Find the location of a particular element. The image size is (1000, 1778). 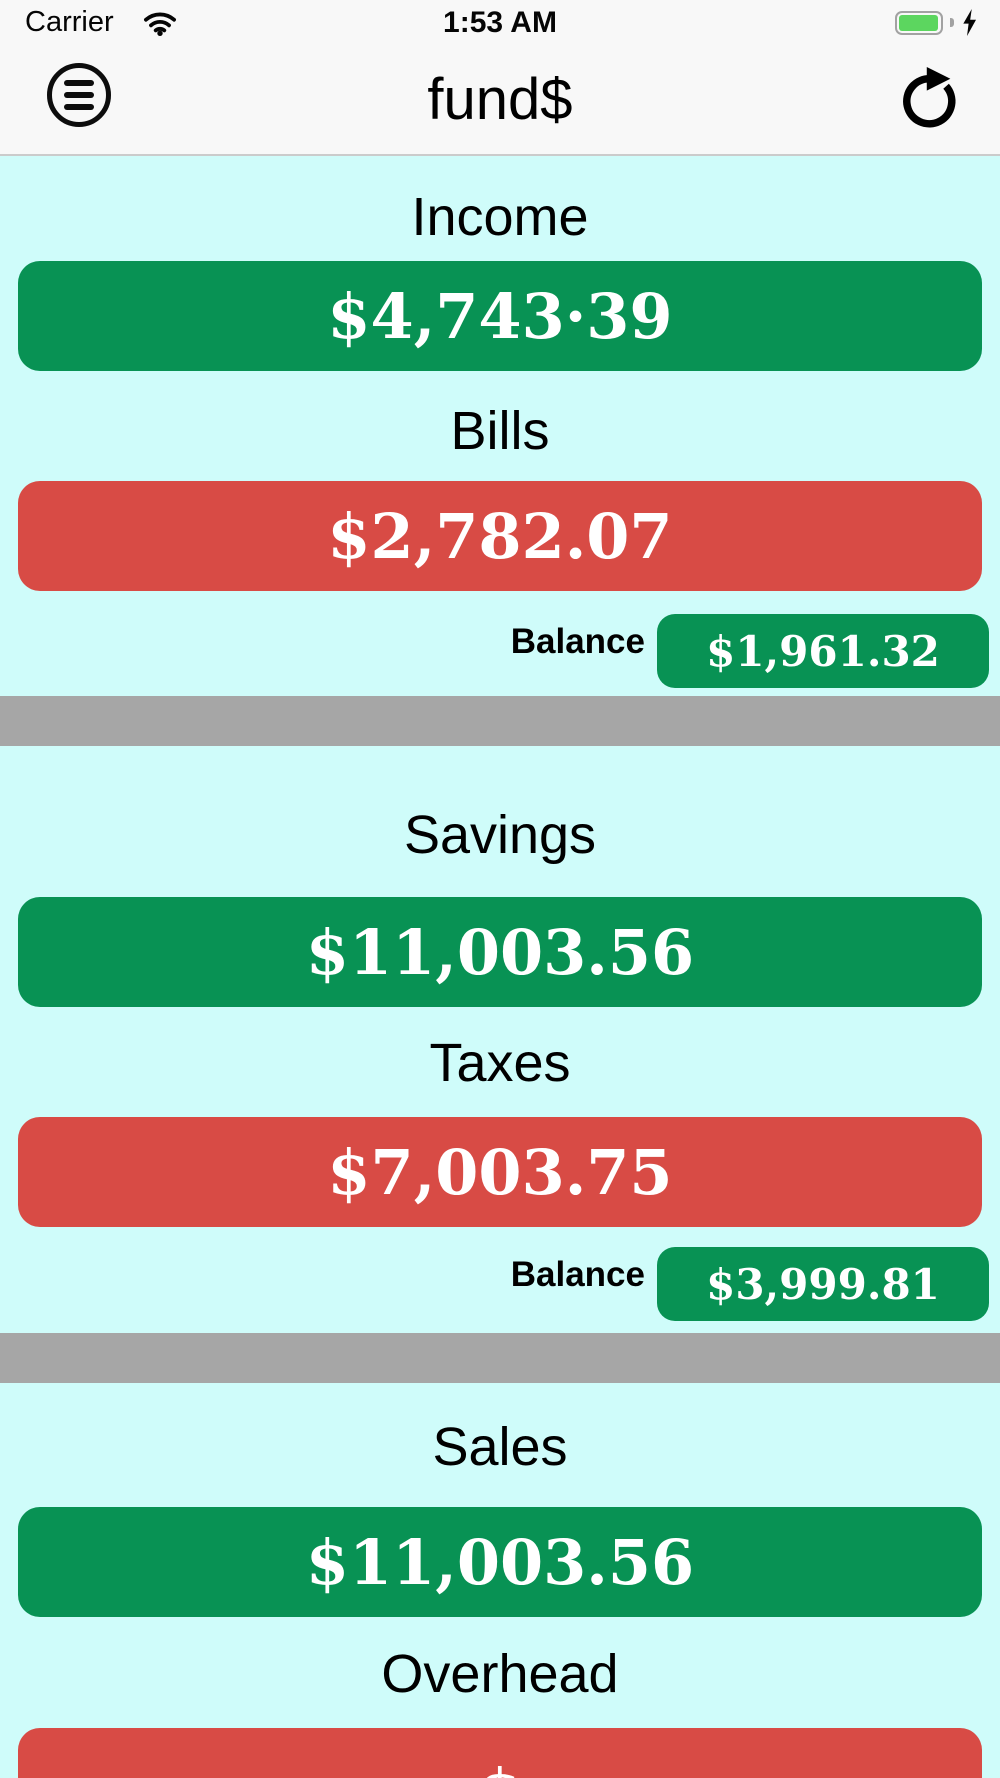

refresh-button is located at coordinates (930, 97).